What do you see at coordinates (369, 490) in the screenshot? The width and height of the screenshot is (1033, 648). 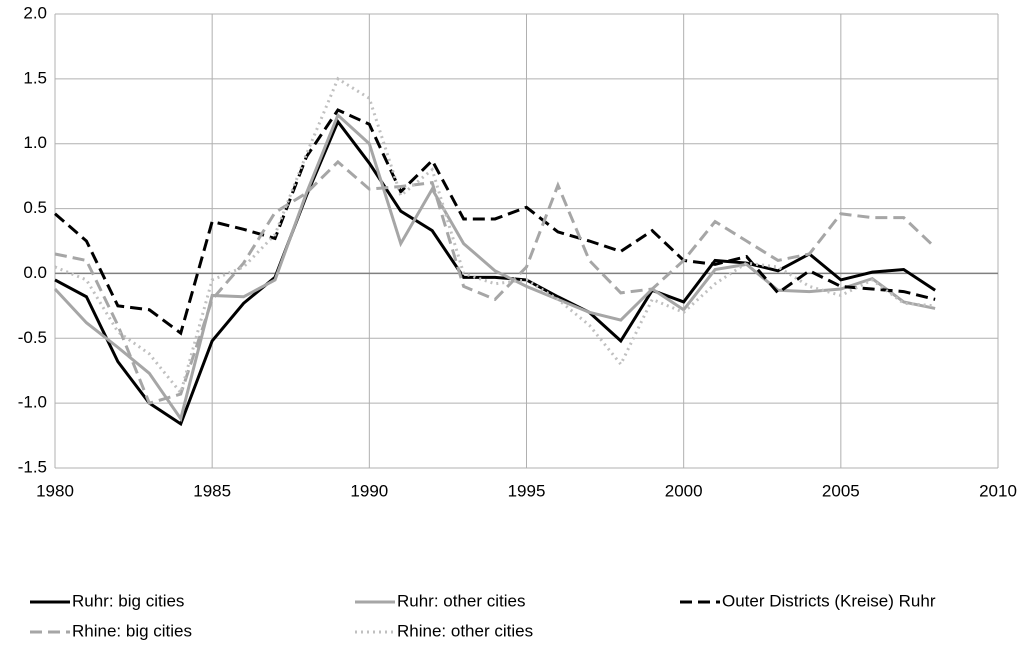 I see `x-tick-label: 1990` at bounding box center [369, 490].